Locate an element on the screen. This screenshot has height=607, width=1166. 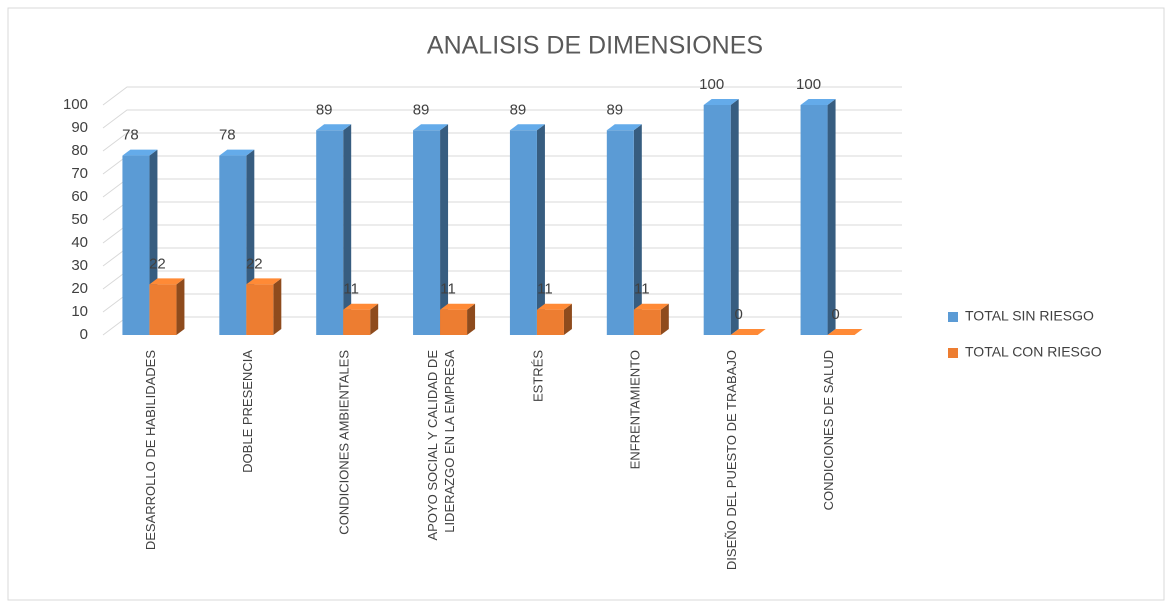
legend-label: TOTAL CON RIESGO is located at coordinates (1033, 352).